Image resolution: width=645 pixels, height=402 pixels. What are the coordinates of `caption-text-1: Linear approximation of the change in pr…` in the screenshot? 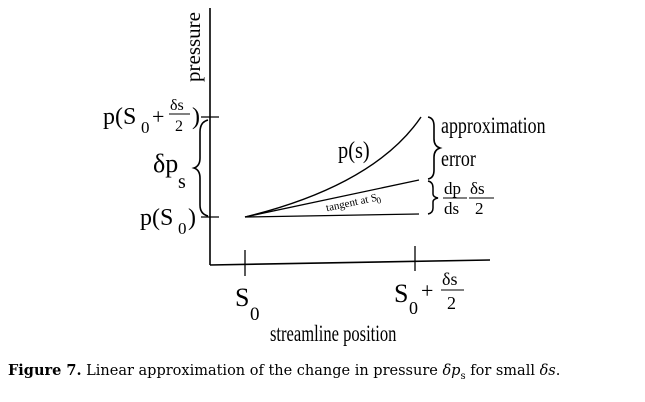 It's located at (262, 371).